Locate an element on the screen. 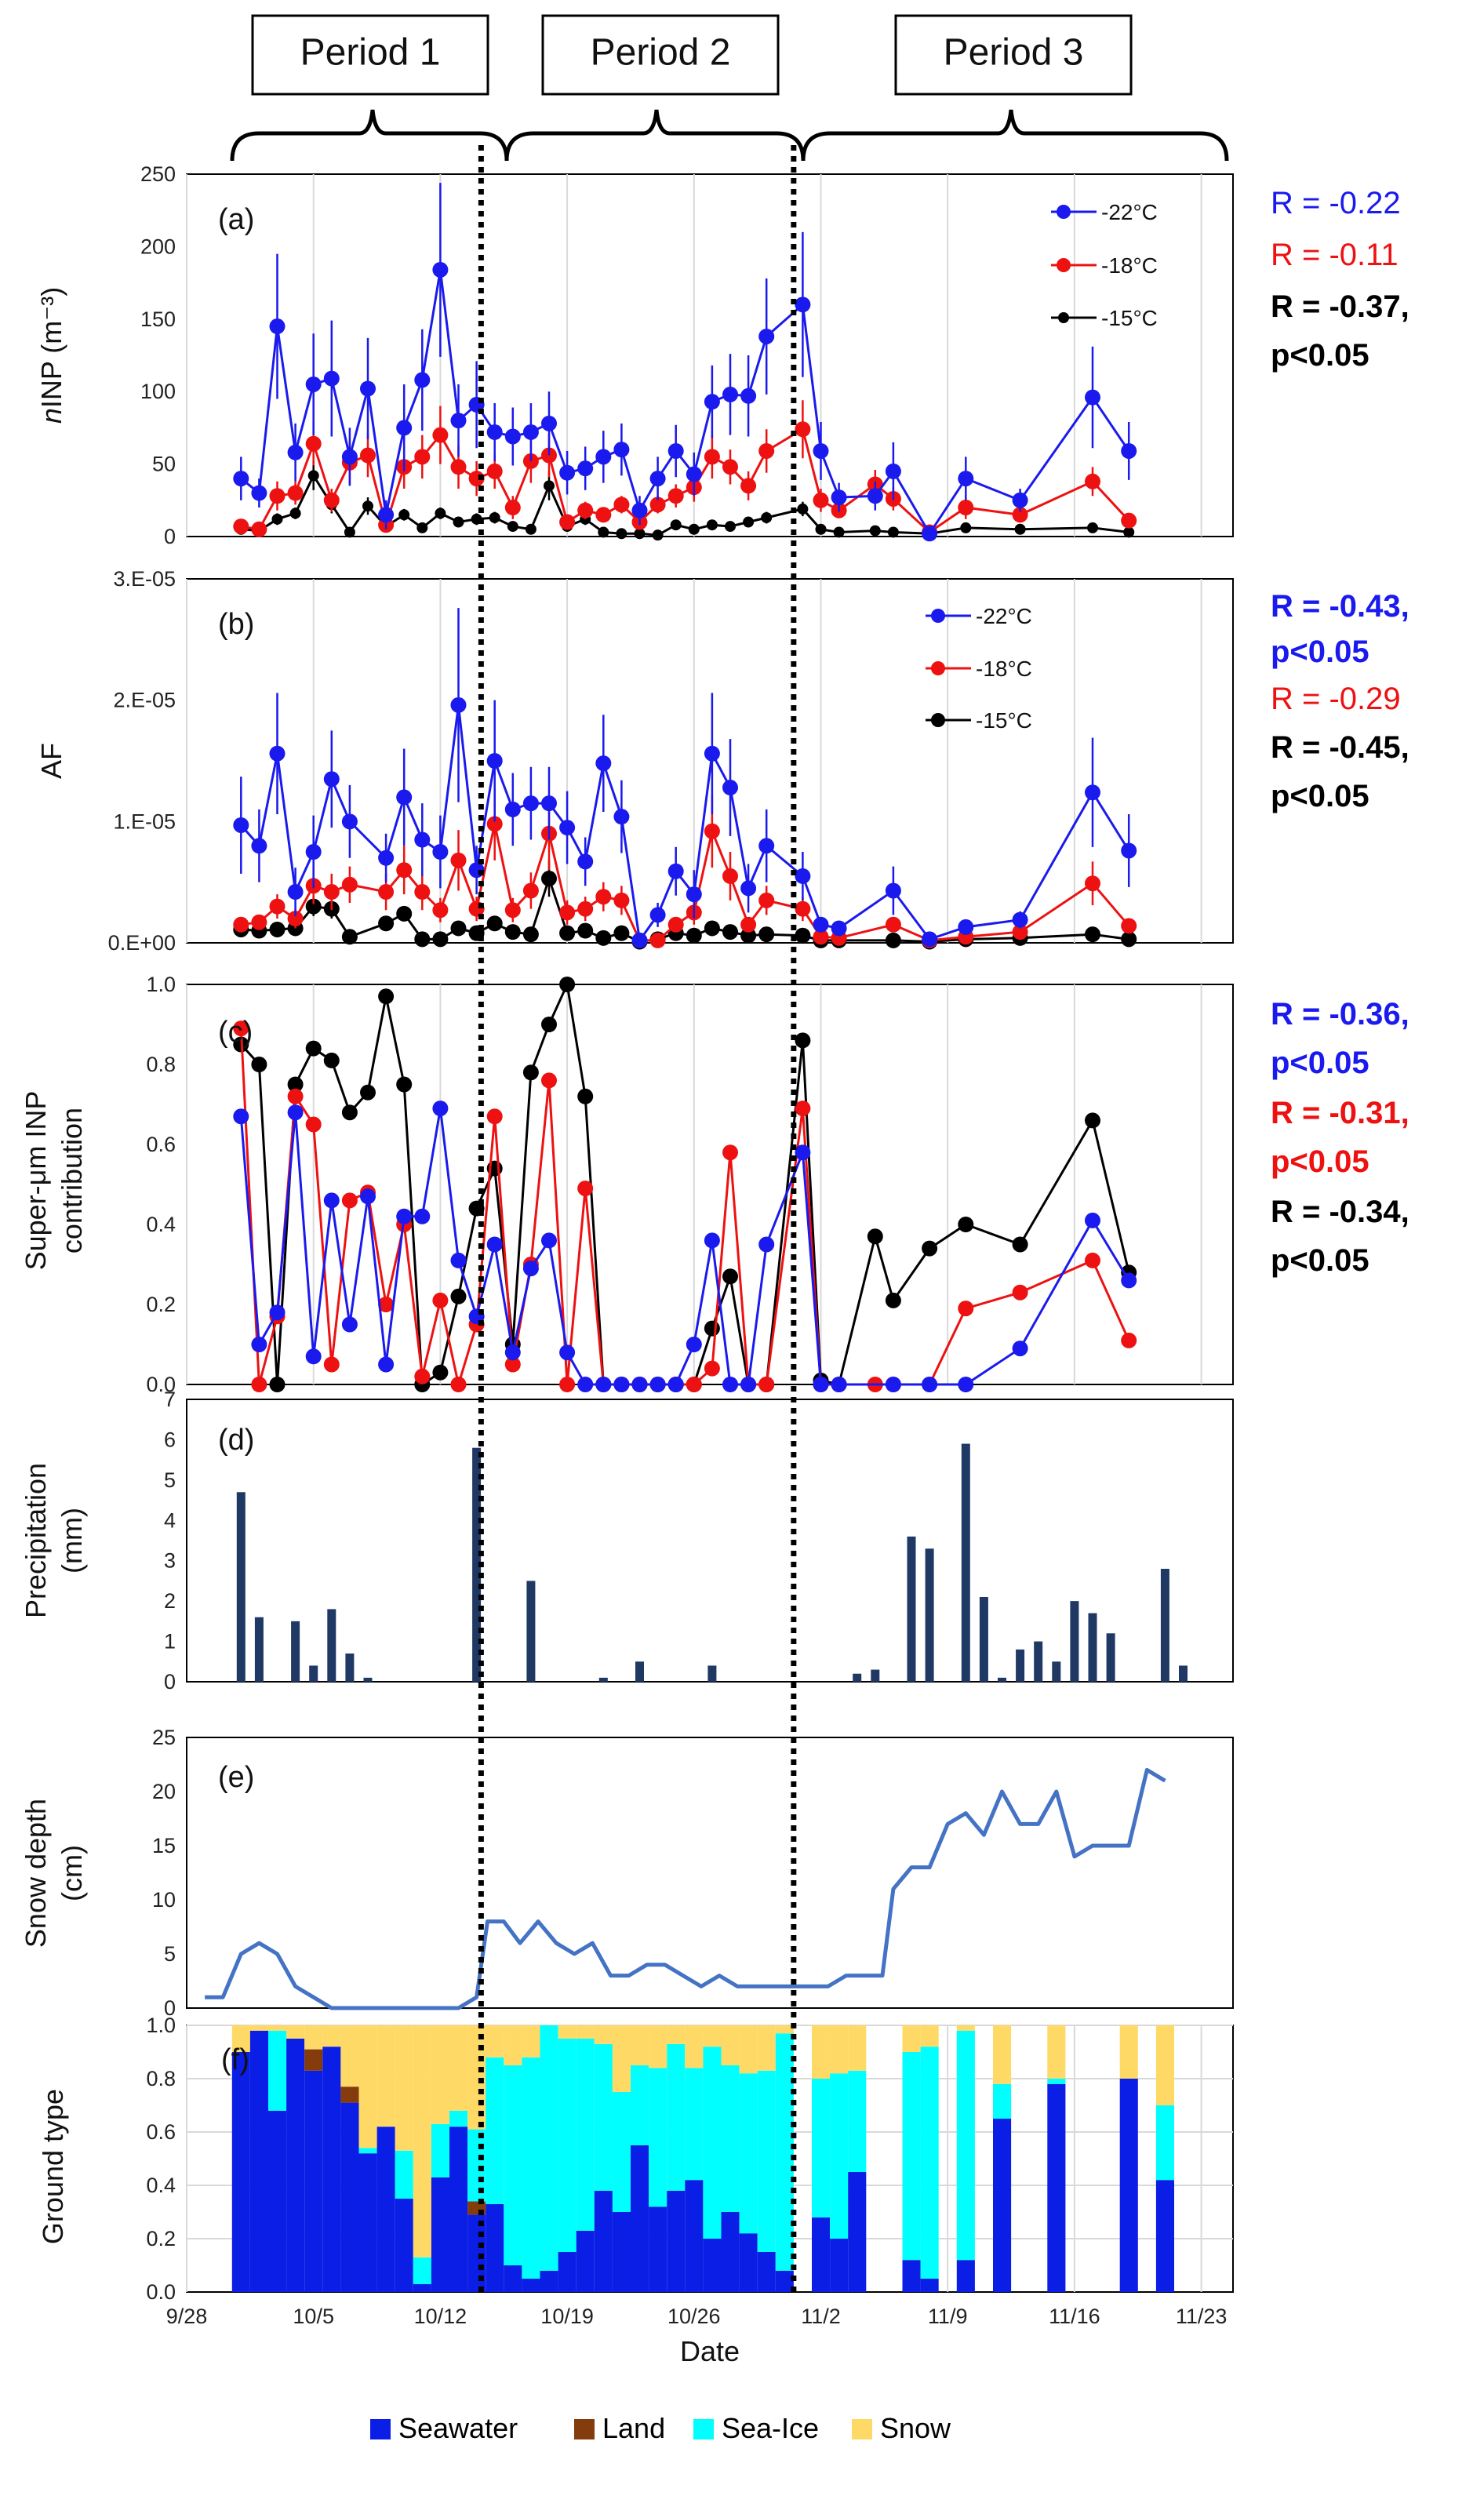 The width and height of the screenshot is (1484, 2514). y-tick-label: 1.E-05 is located at coordinates (144, 822).